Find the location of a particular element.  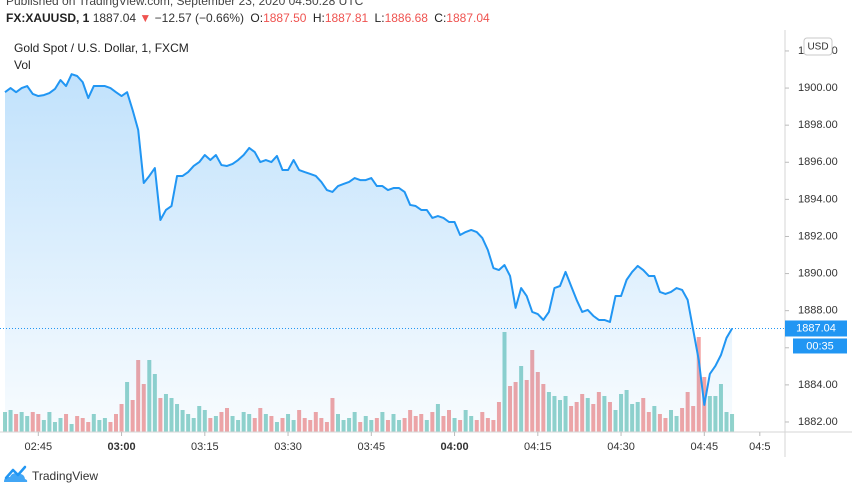

y-tick-label: 1882.00 is located at coordinates (818, 422).